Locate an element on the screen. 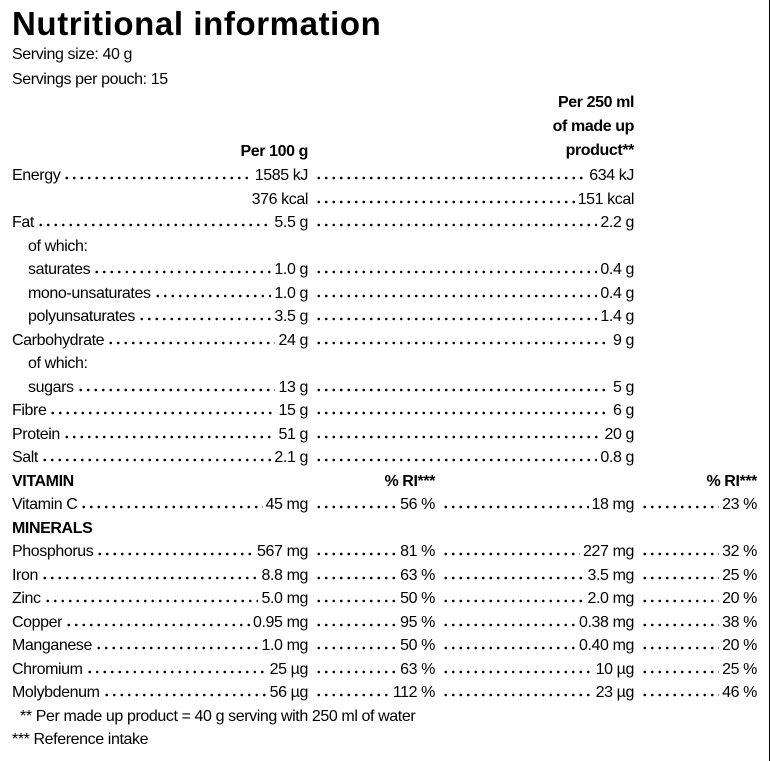 Image resolution: width=770 pixels, height=761 pixels. per-250ml: 227 mg is located at coordinates (608, 551).